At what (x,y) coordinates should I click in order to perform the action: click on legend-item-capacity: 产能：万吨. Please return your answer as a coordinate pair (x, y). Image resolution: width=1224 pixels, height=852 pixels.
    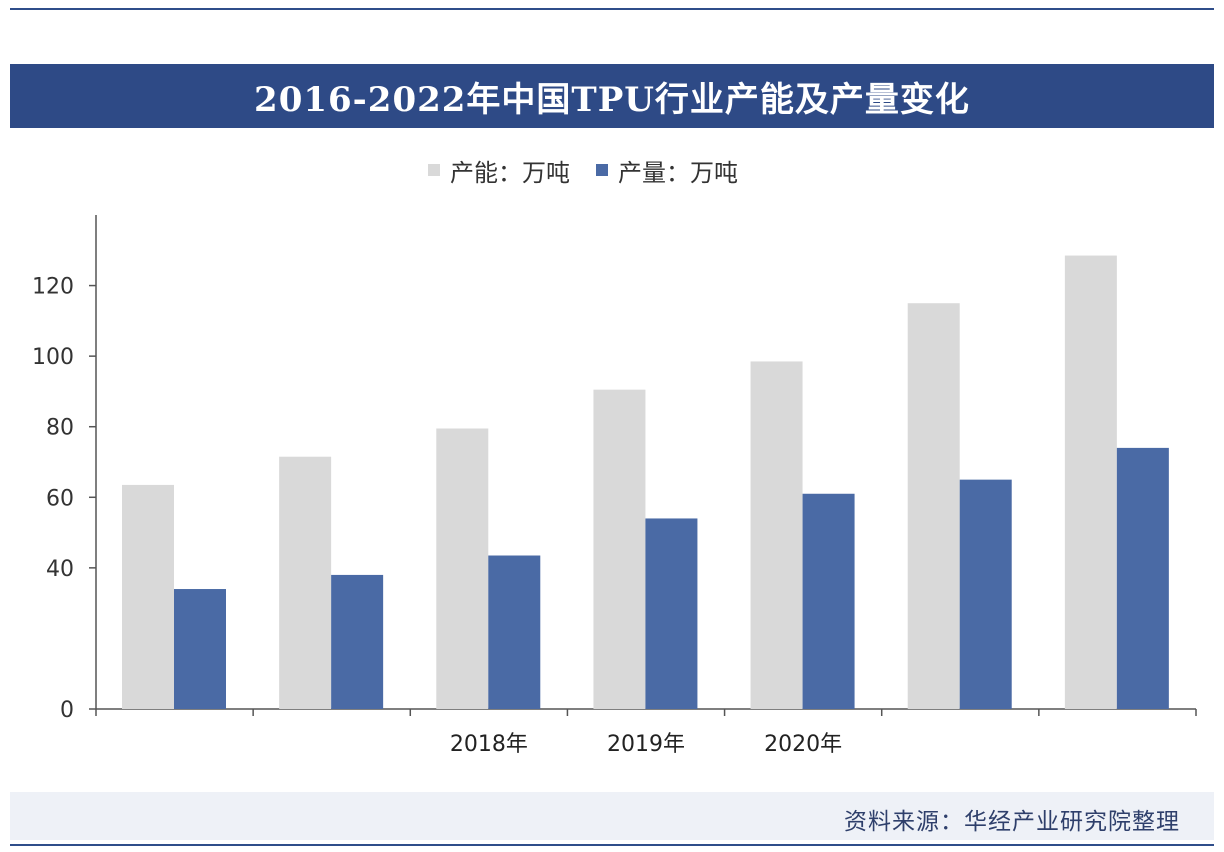
    Looking at the image, I should click on (499, 170).